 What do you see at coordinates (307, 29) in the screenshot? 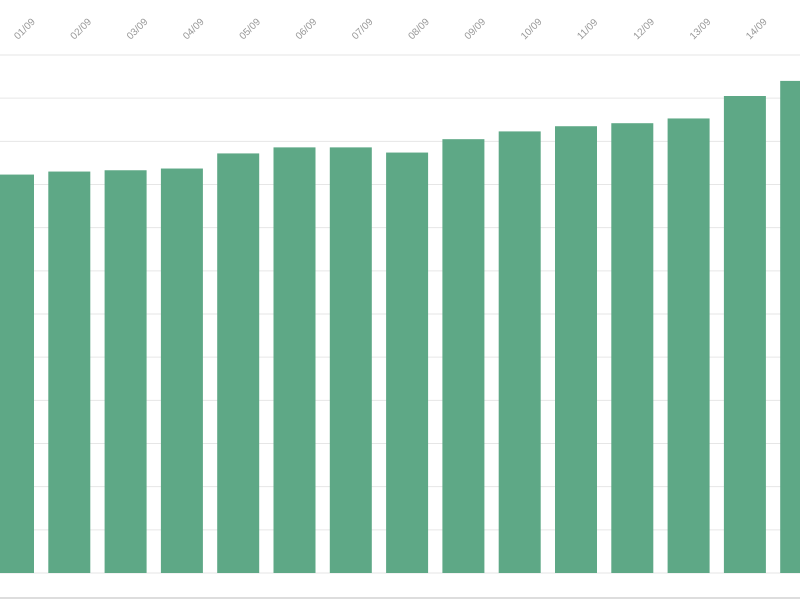
I see `x-tick-label: 06/09` at bounding box center [307, 29].